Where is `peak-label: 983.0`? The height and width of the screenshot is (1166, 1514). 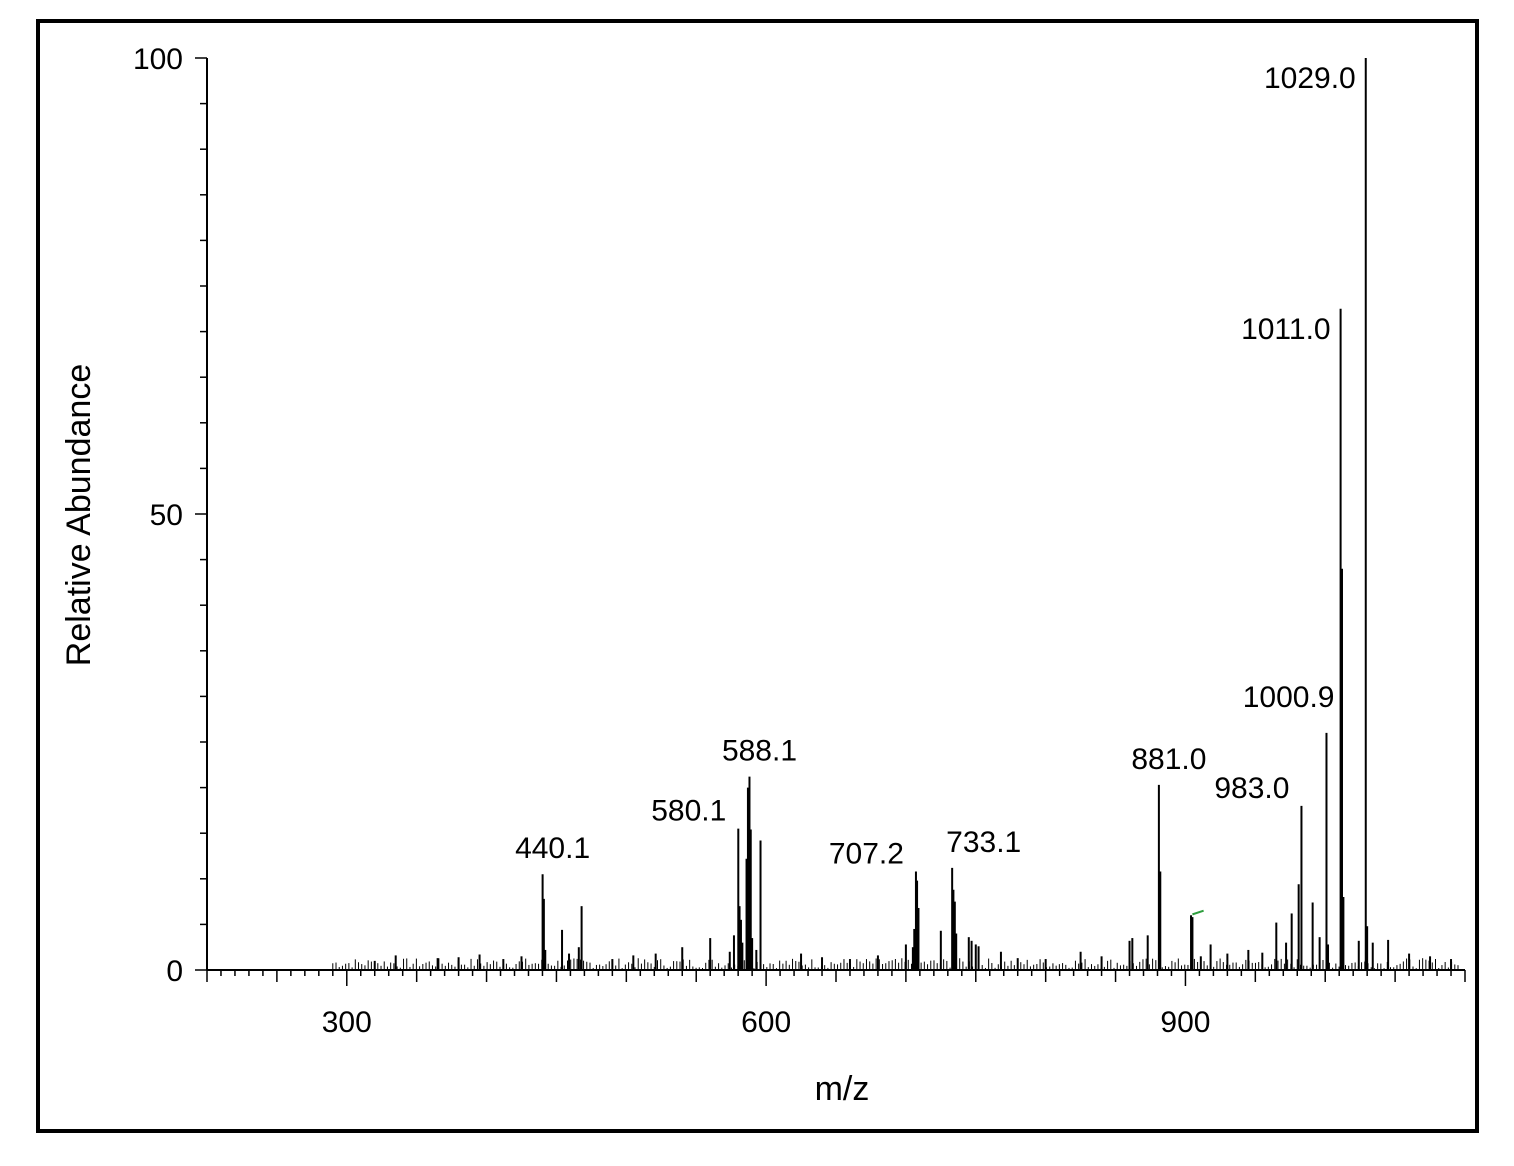
peak-label: 983.0 is located at coordinates (1251, 788).